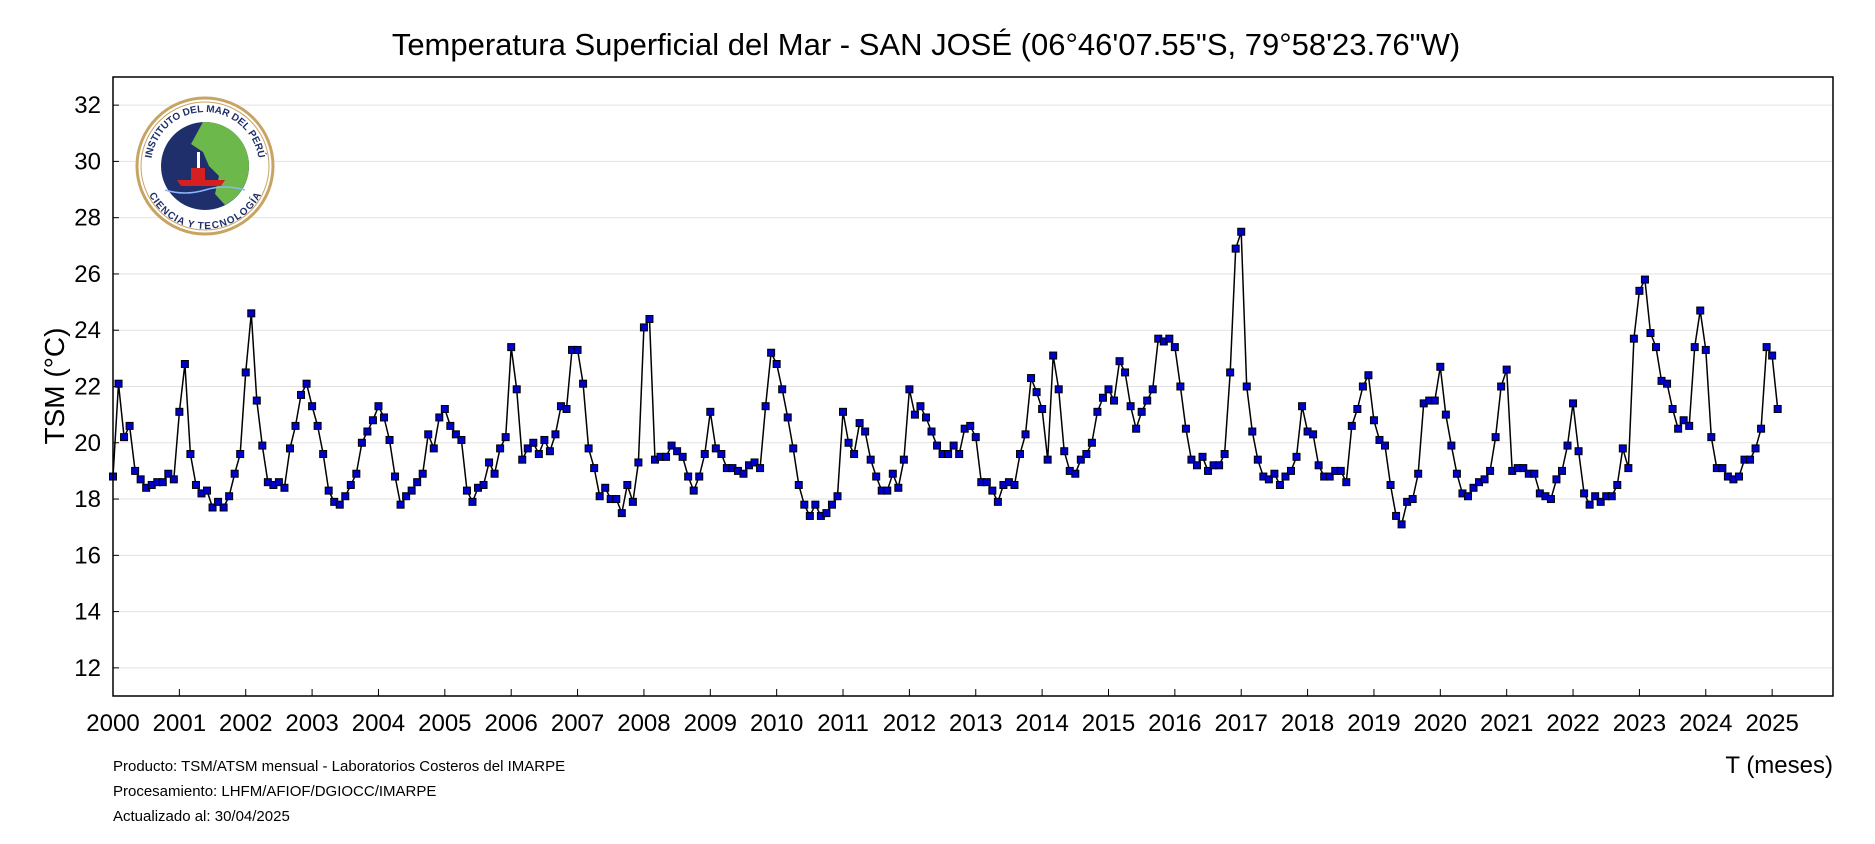 The height and width of the screenshot is (844, 1875). I want to click on x-tick-label: 2000, so click(112, 723).